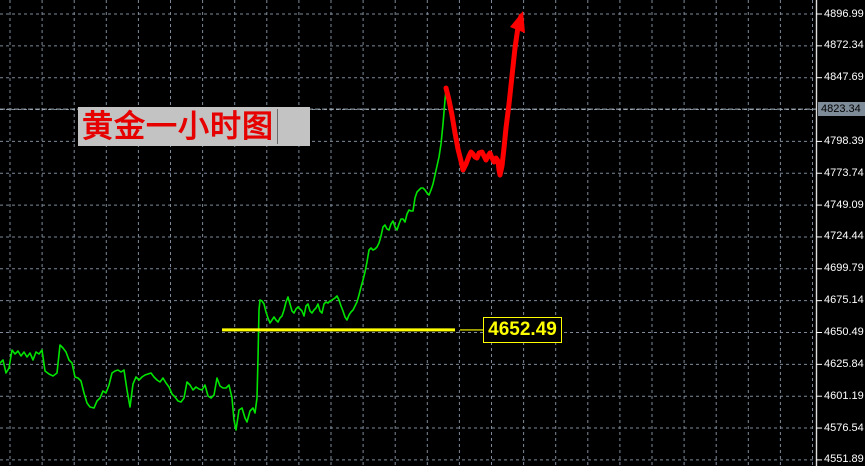 Image resolution: width=865 pixels, height=466 pixels. I want to click on y-axis-label: 4675.14, so click(844, 300).